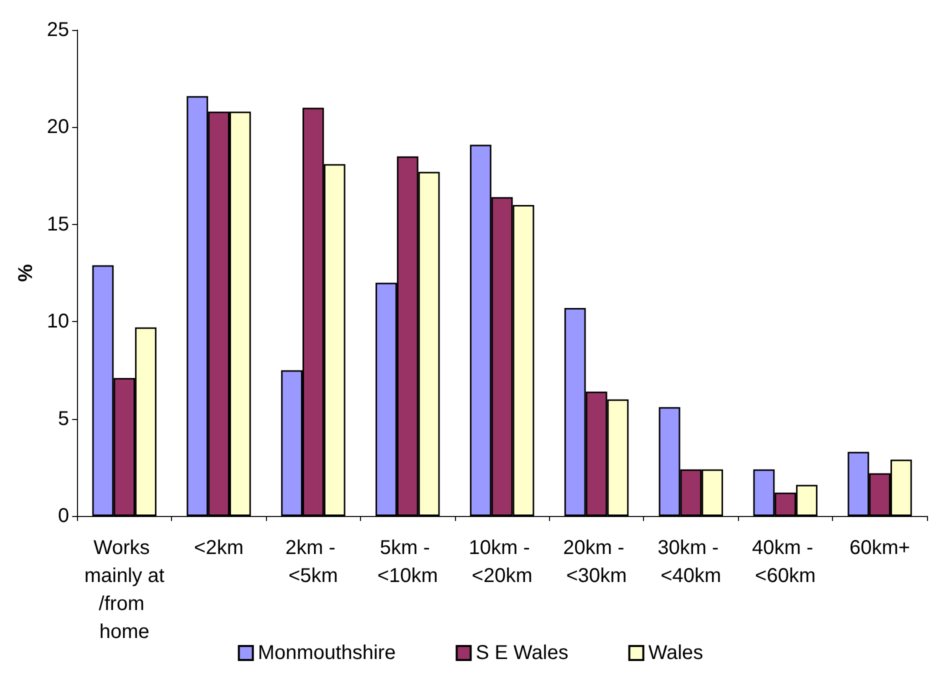 The image size is (941, 684). I want to click on legend-label: Wales, so click(676, 653).